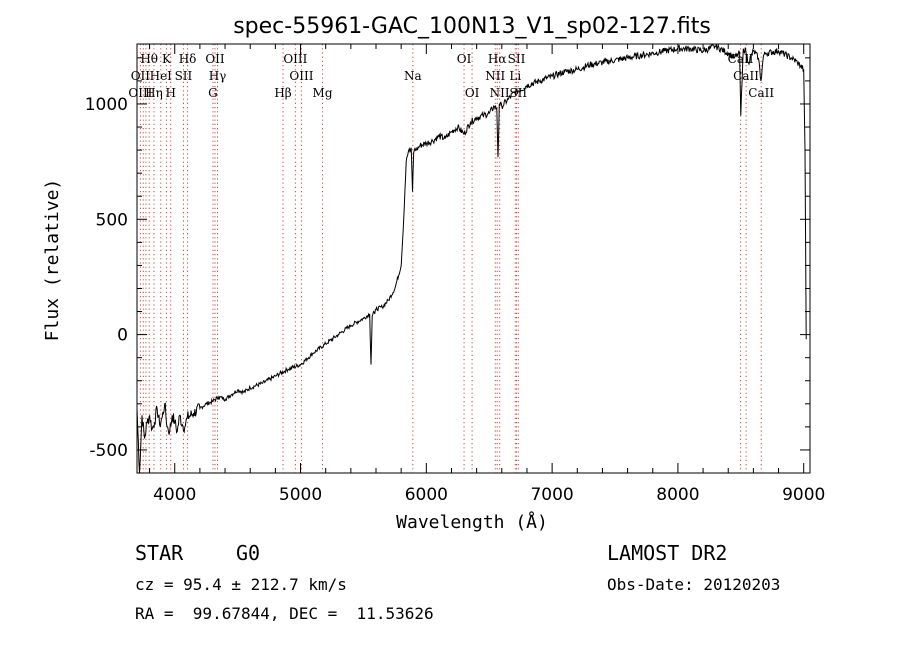 The width and height of the screenshot is (900, 650). I want to click on survey-name: LAMOST DR2, so click(667, 553).